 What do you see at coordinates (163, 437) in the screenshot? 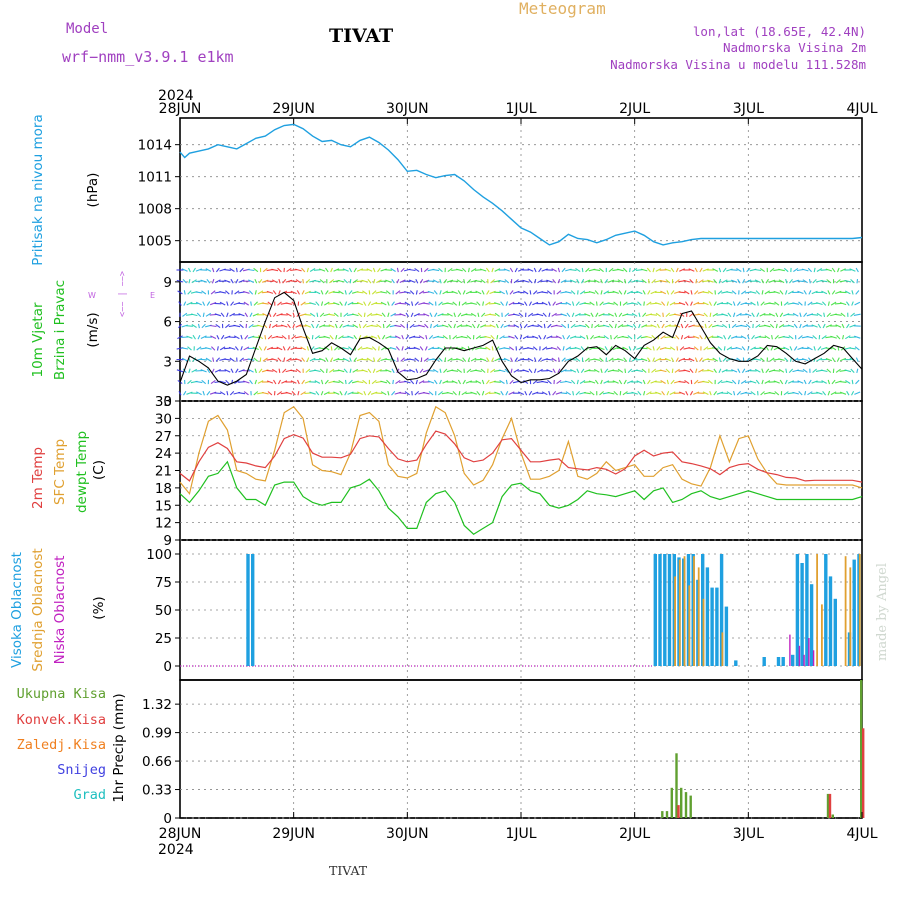
I see `y-tick-label: 27` at bounding box center [163, 437].